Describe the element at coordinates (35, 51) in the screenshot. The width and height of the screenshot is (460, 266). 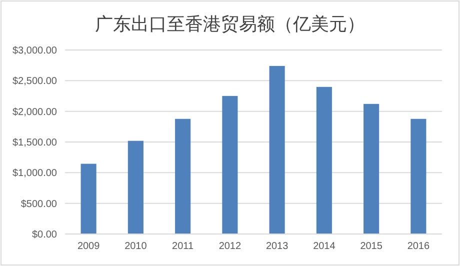
I see `y-tick-label: $3,000.00` at that location.